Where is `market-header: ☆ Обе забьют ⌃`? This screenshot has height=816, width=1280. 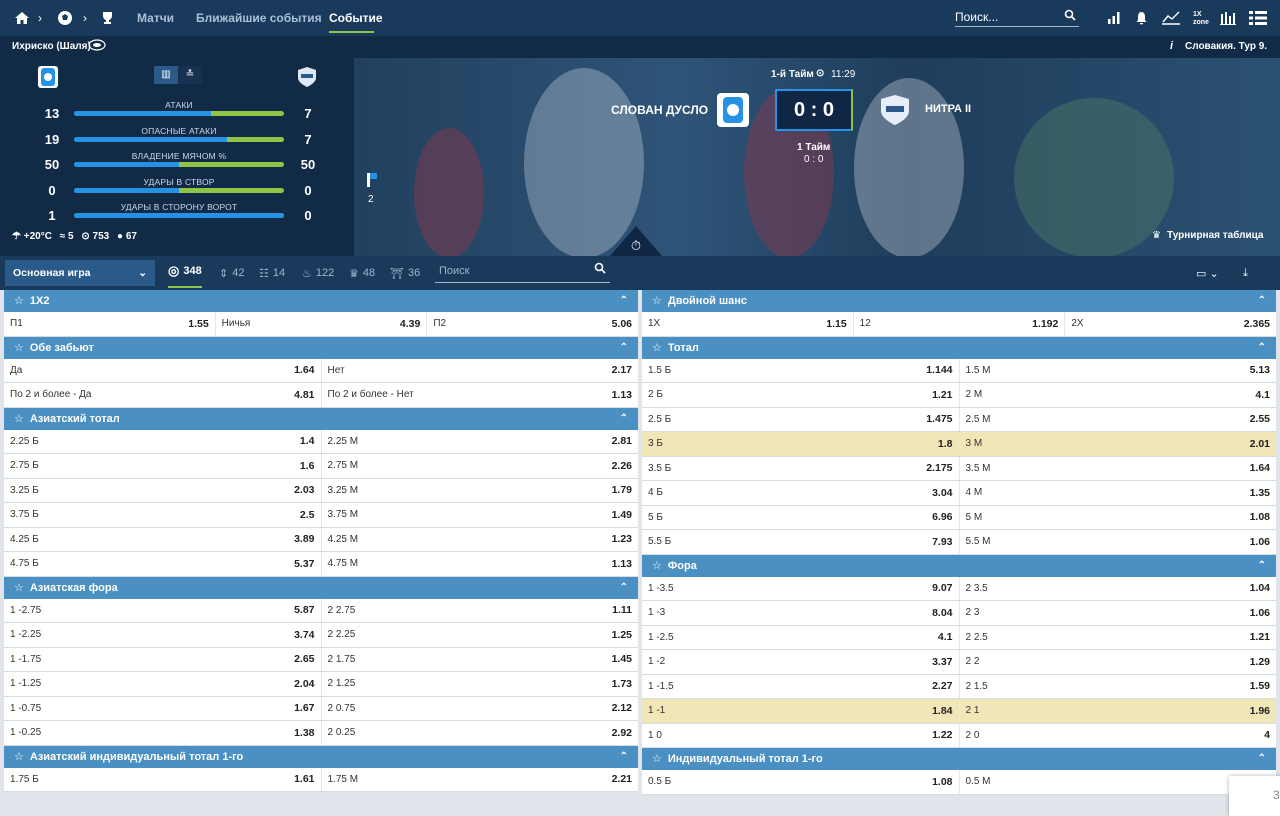
market-header: ☆ Обе забьют ⌃ is located at coordinates (321, 347).